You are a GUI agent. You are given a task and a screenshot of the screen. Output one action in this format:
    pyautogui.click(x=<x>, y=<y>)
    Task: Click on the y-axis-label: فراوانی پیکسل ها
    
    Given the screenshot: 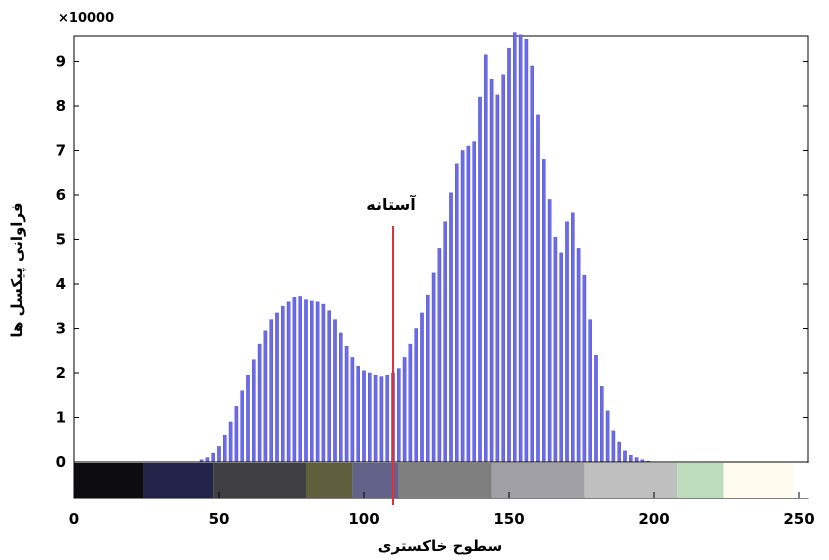 What is the action you would take?
    pyautogui.click(x=17, y=269)
    